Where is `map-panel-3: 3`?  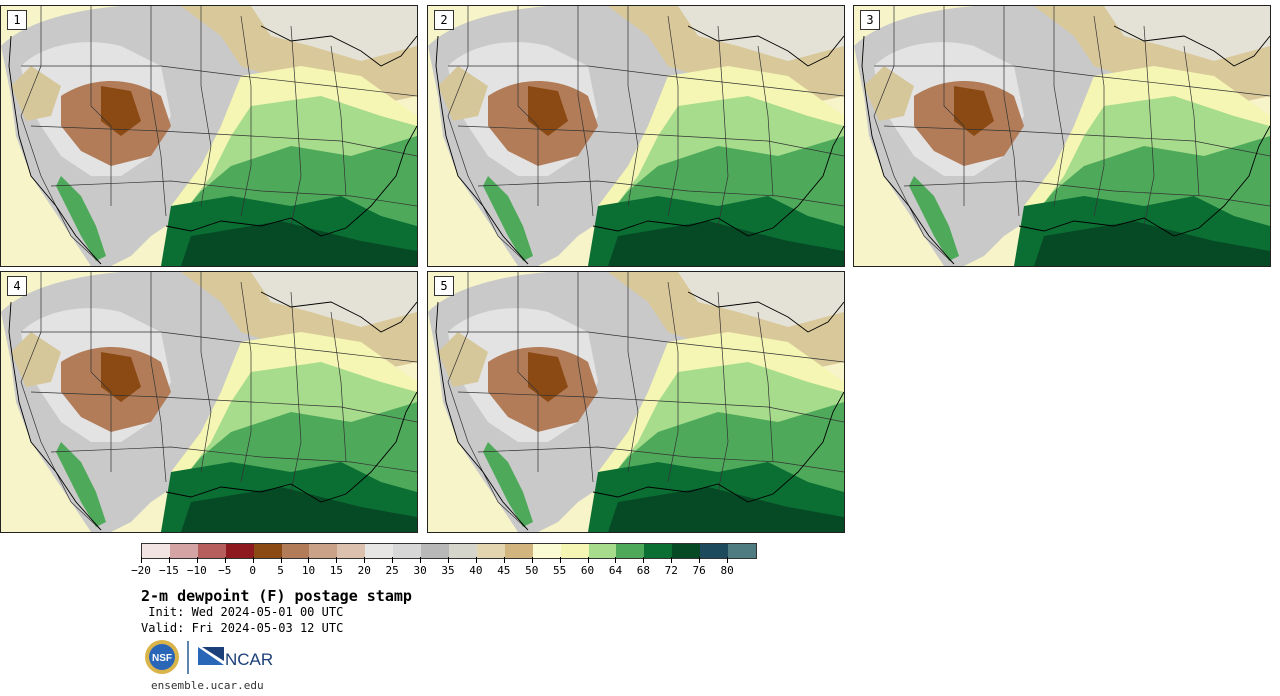 map-panel-3: 3 is located at coordinates (1062, 136).